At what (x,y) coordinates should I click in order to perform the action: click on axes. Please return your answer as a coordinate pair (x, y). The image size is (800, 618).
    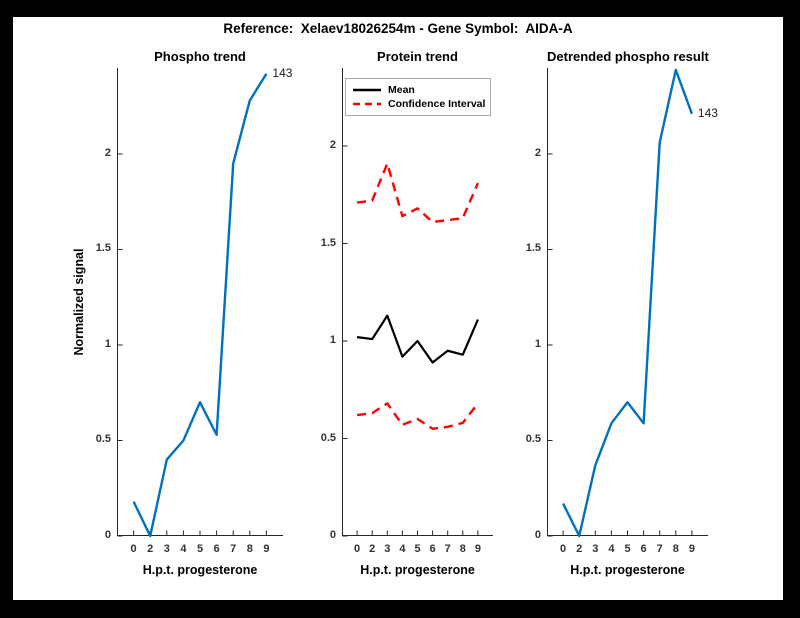
    Looking at the image, I should click on (417, 302).